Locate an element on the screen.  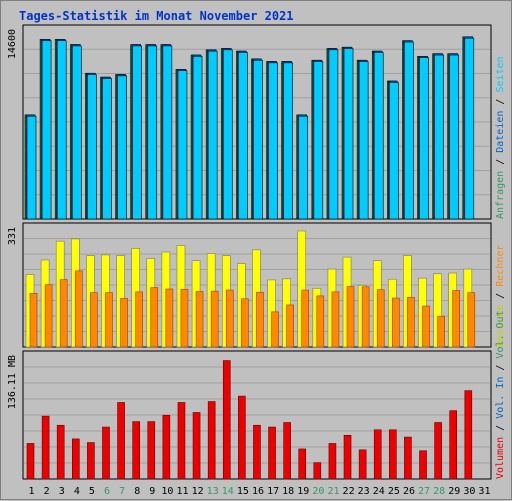
x-tick-day-7: 7 is located at coordinates (122, 491).